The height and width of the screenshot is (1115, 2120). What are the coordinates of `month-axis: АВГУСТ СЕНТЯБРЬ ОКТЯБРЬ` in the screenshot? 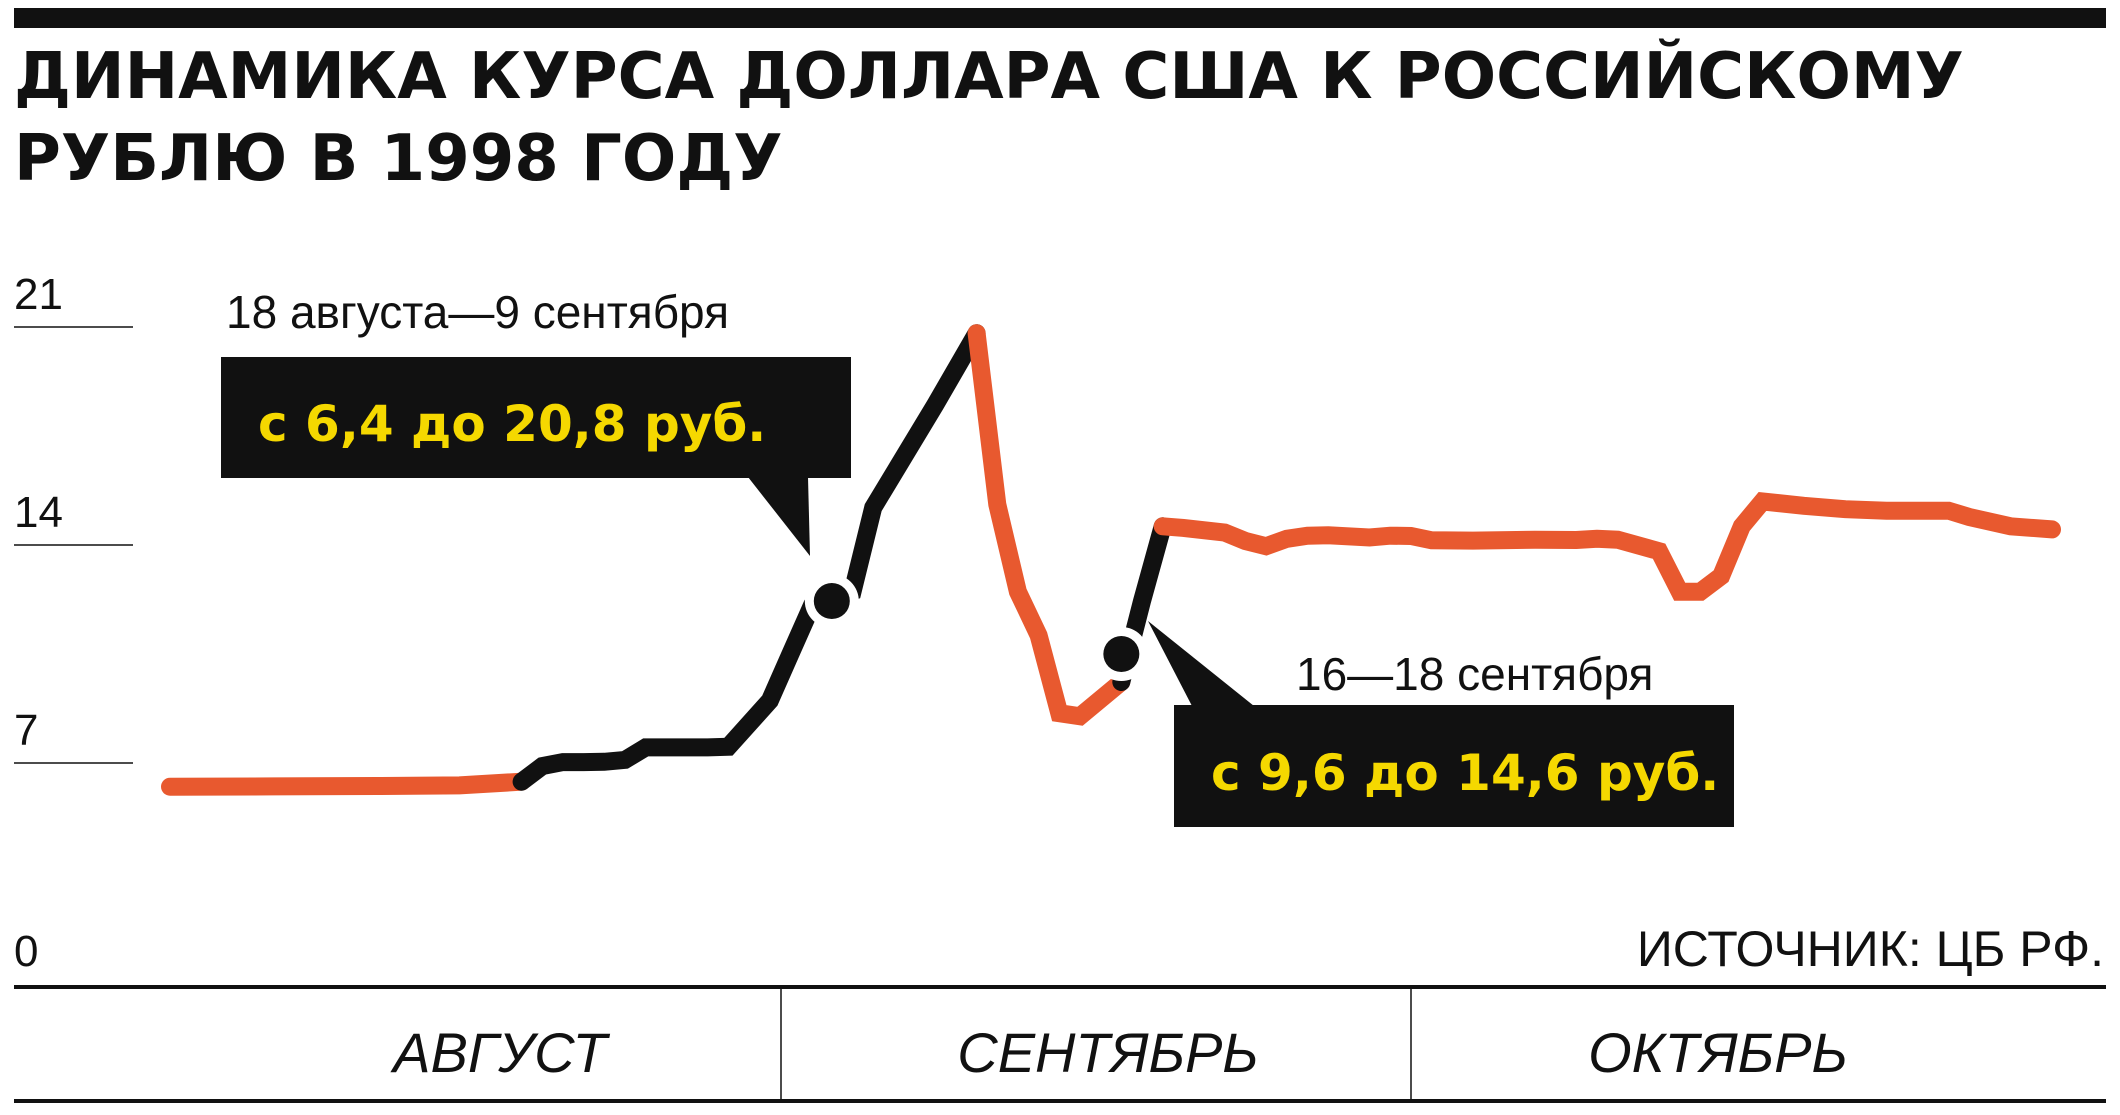 It's located at (1060, 1044).